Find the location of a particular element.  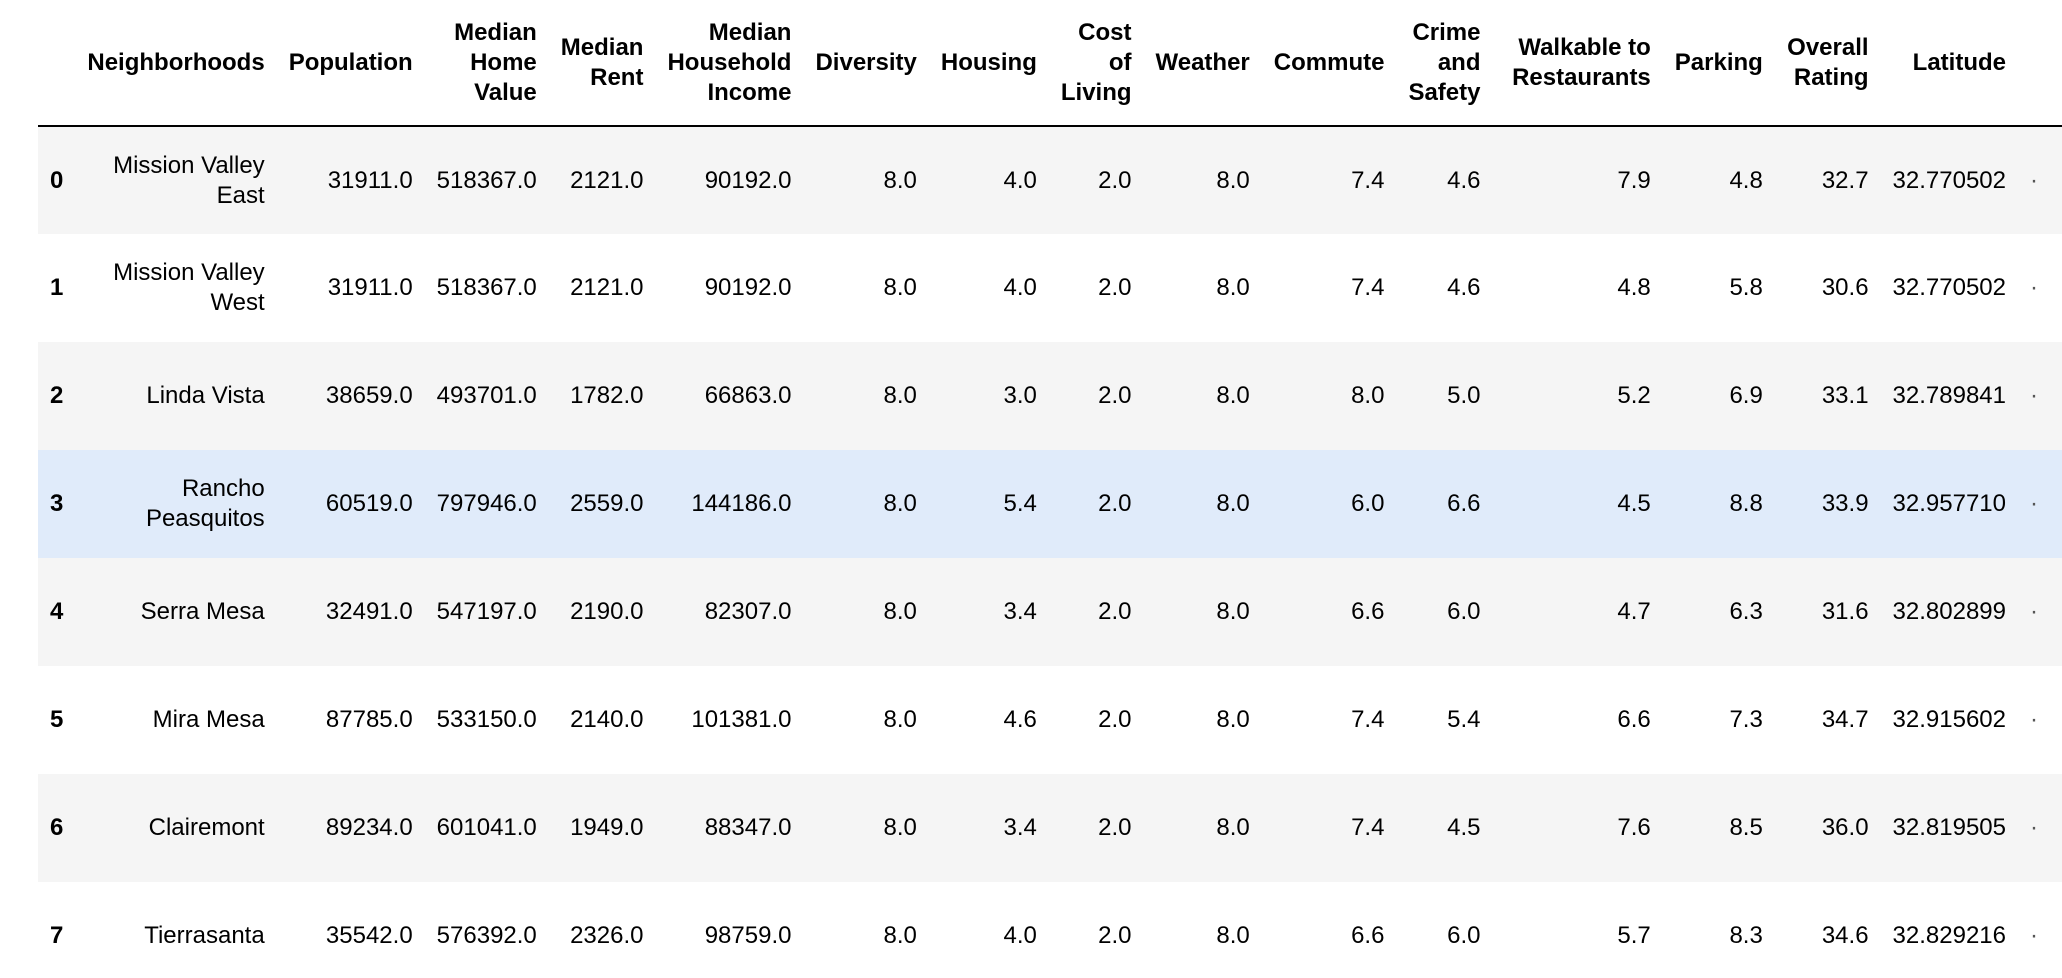

table-cell: 2326.0 is located at coordinates (607, 935).